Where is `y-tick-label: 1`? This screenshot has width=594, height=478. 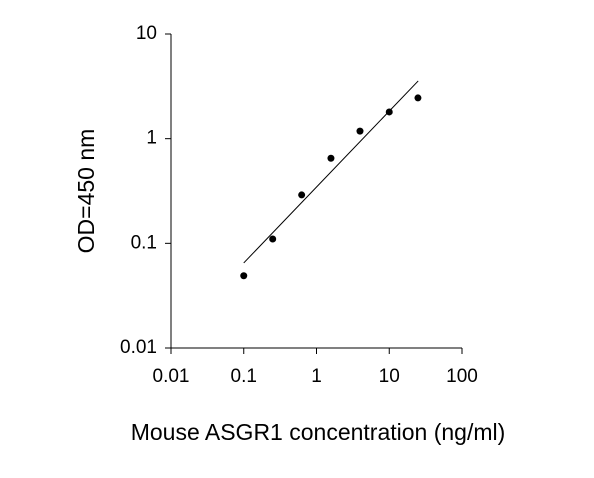 y-tick-label: 1 is located at coordinates (151, 138).